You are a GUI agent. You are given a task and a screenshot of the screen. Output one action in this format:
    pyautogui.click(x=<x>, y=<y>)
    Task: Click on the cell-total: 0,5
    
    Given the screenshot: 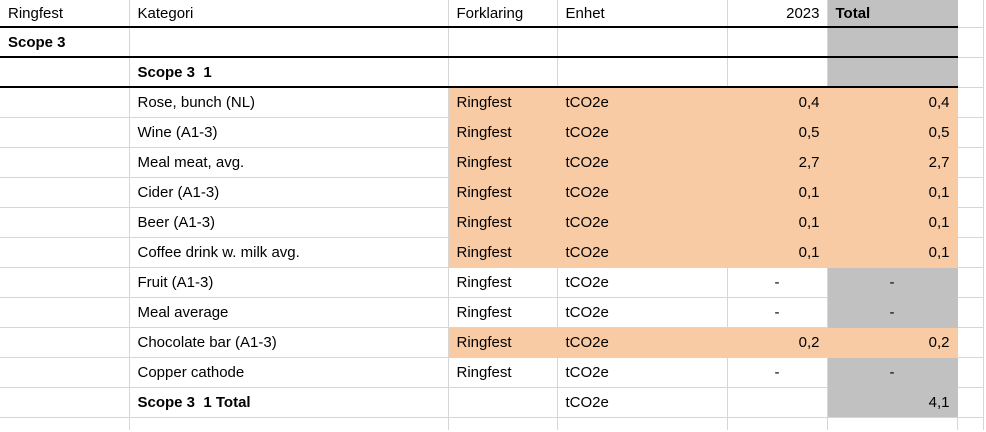 What is the action you would take?
    pyautogui.click(x=892, y=132)
    